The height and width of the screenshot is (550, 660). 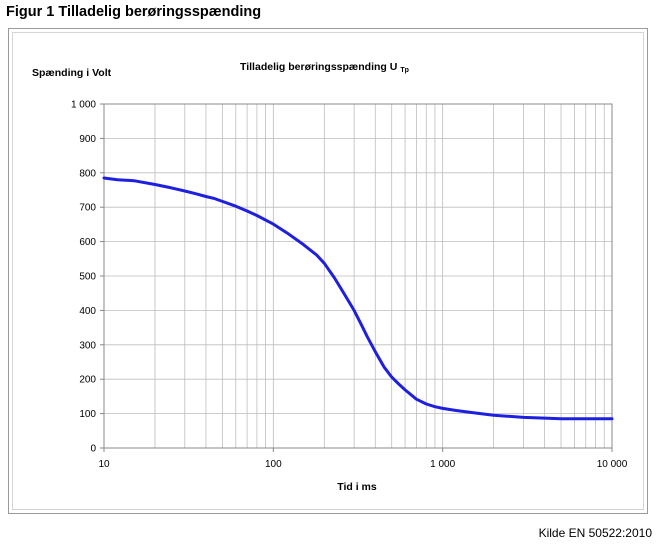 What do you see at coordinates (87, 242) in the screenshot?
I see `y-tick-label: 600` at bounding box center [87, 242].